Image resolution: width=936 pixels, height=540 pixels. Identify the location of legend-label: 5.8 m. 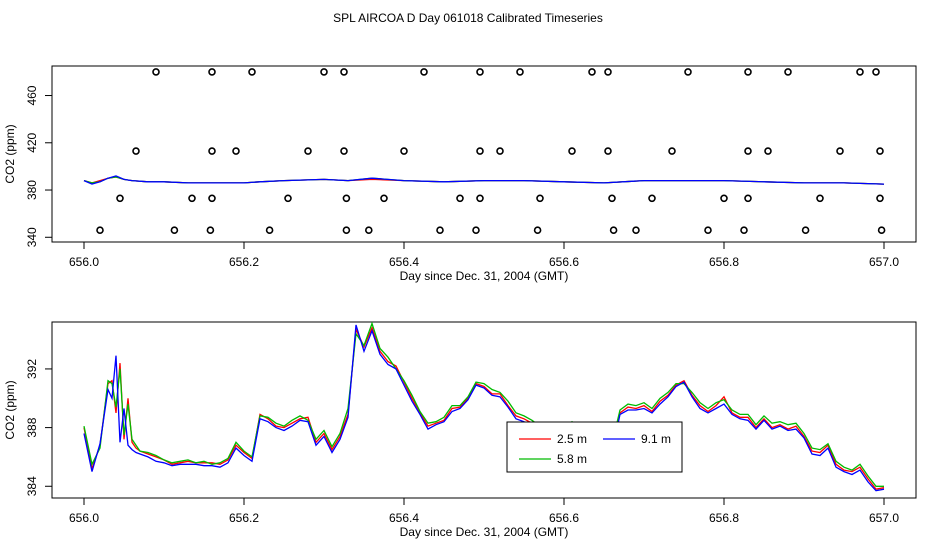
(572, 459).